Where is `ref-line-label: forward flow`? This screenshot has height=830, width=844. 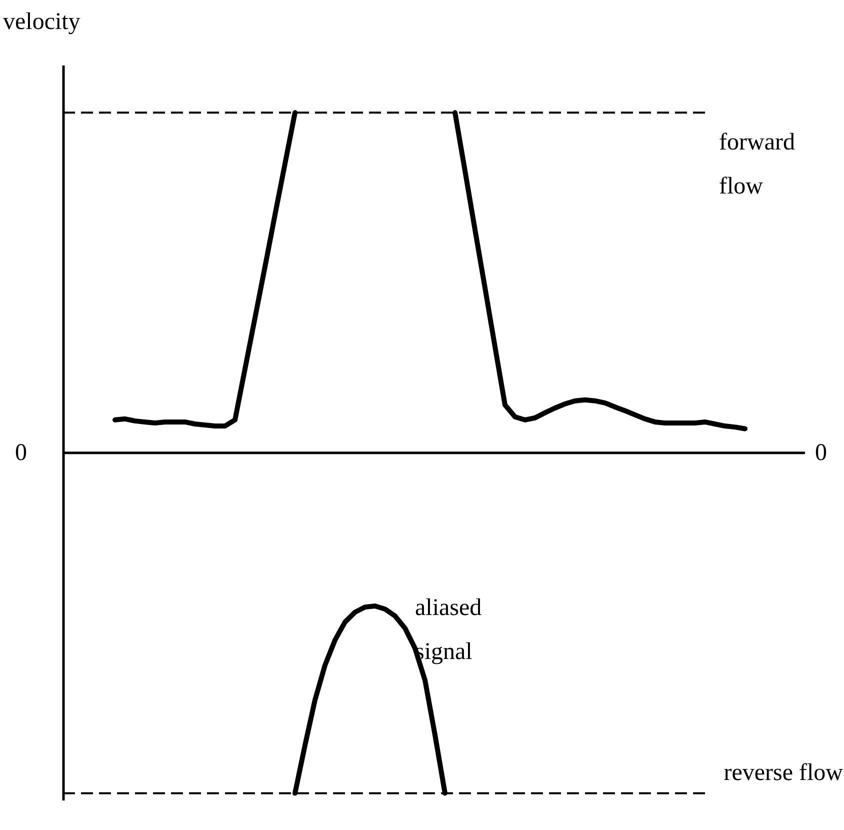 ref-line-label: forward flow is located at coordinates (757, 165).